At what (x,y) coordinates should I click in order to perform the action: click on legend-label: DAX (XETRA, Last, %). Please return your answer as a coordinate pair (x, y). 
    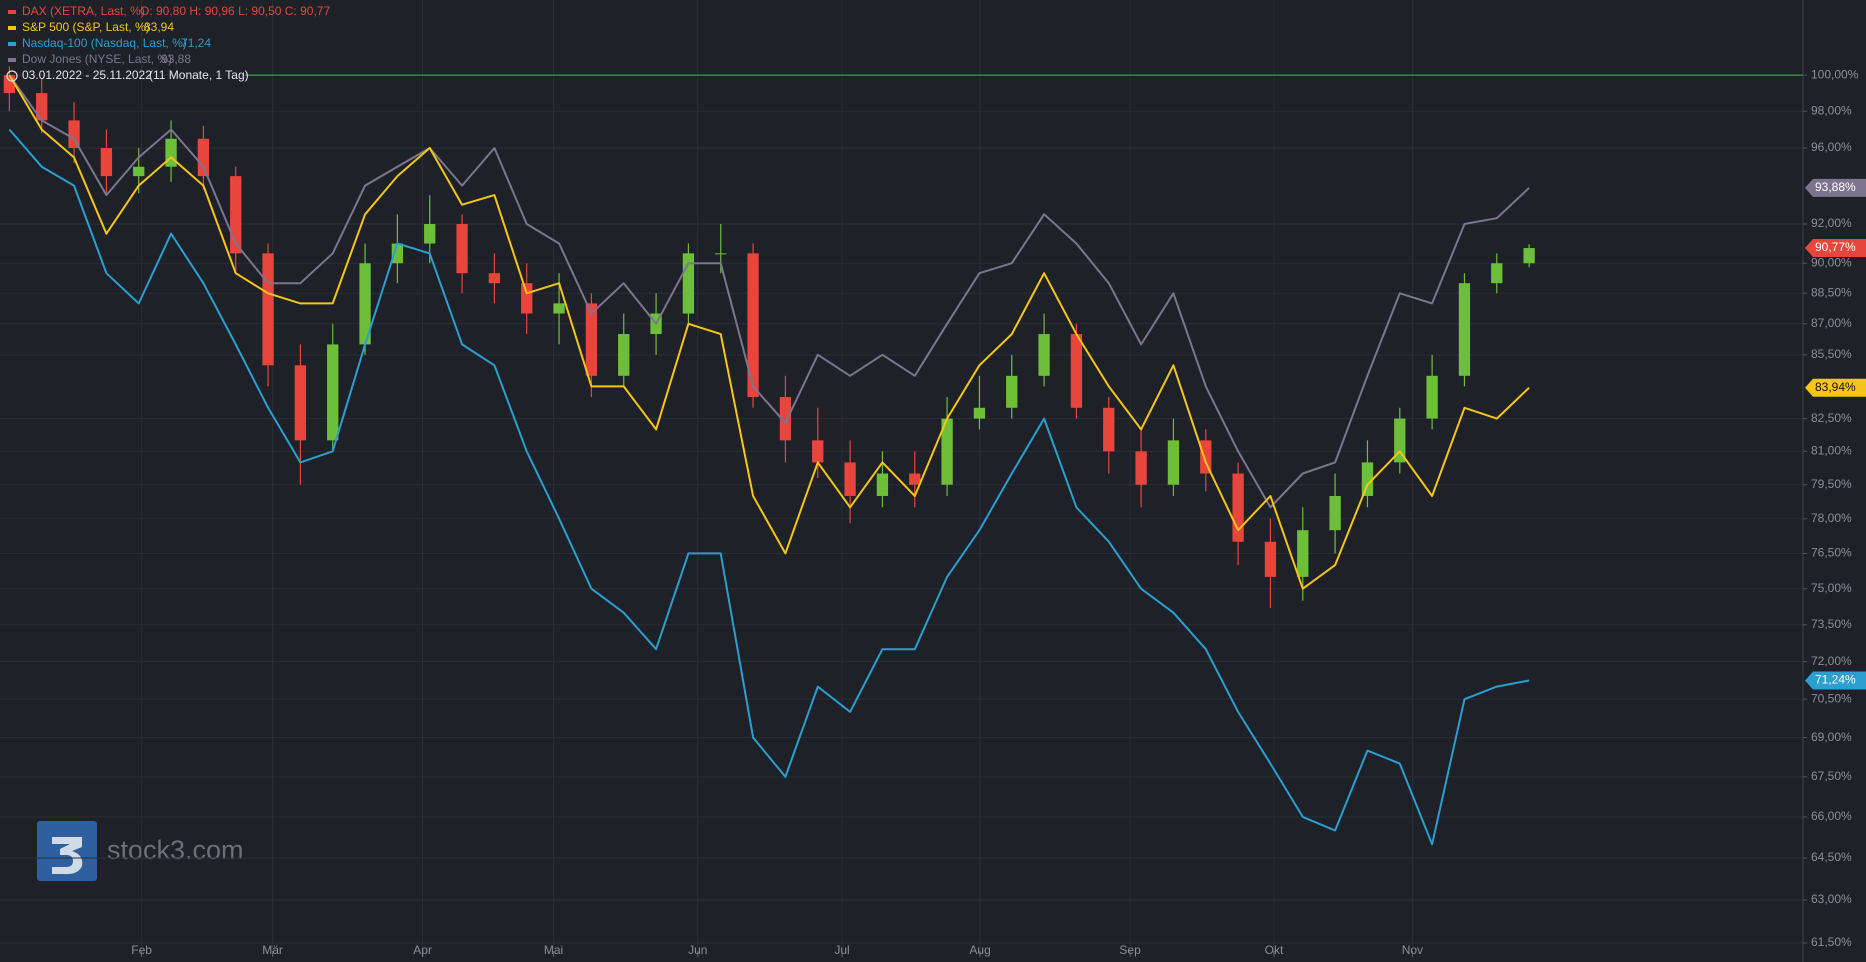
    Looking at the image, I should click on (83, 11).